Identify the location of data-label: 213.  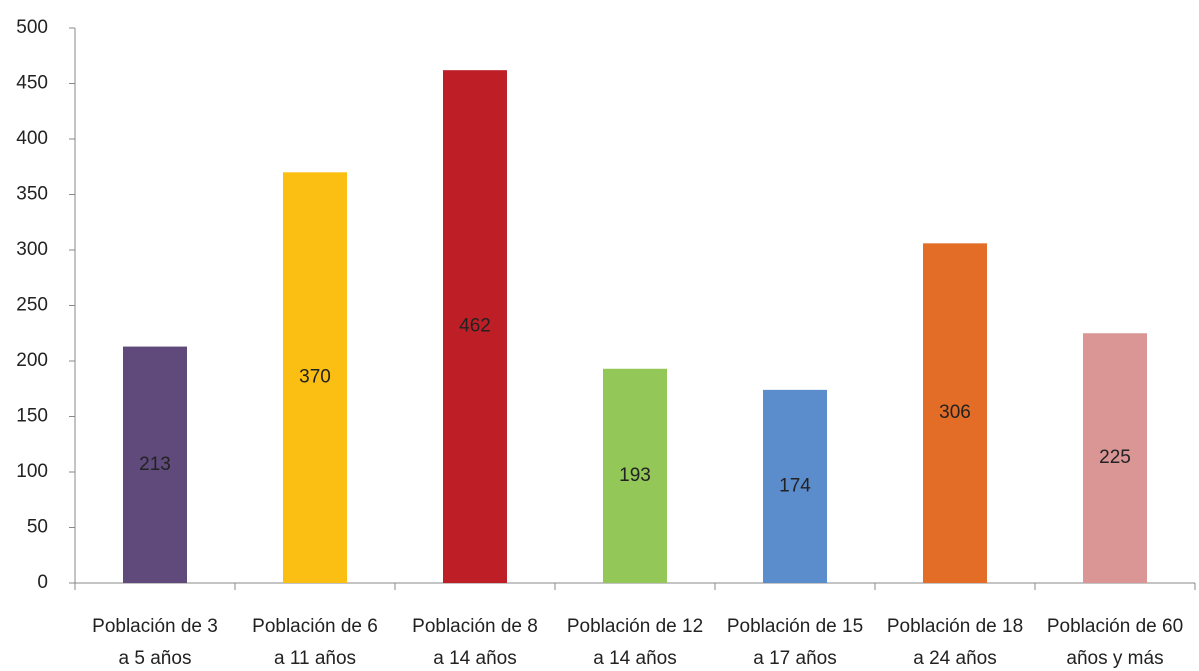
(155, 464).